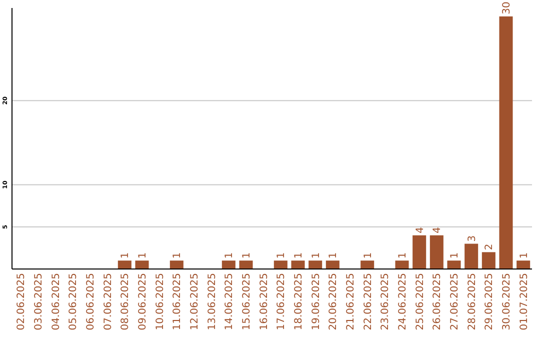 This screenshot has width=540, height=340. I want to click on x-tick-label: 17.06.2025, so click(282, 301).